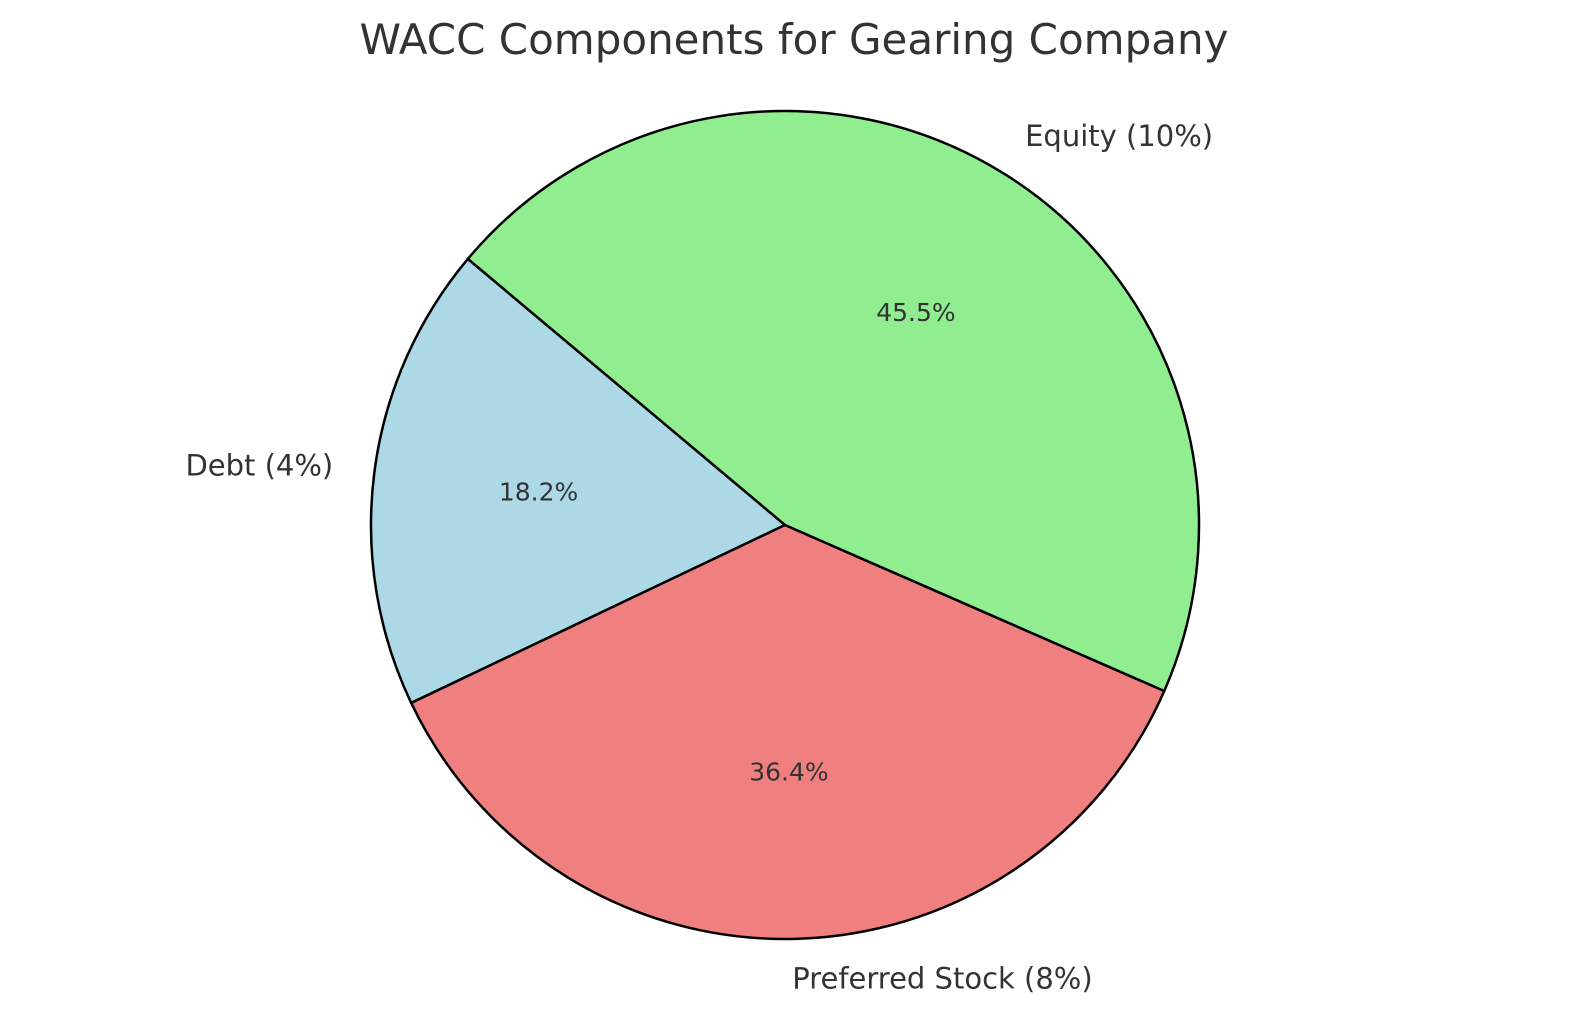 This screenshot has height=1031, width=1589. Describe the element at coordinates (915, 312) in the screenshot. I see `slice-percent-label-2: 45.5%` at that location.